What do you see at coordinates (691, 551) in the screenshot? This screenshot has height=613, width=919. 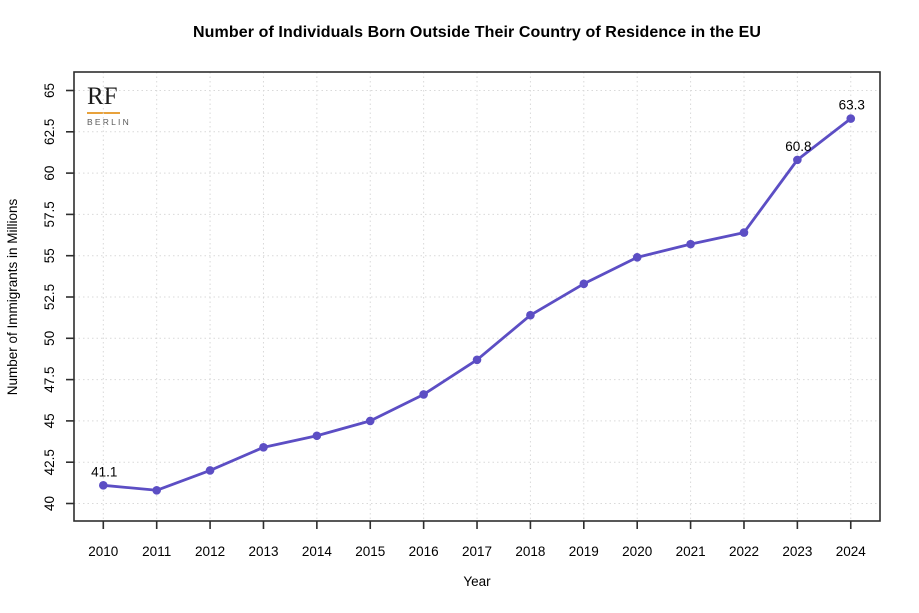 I see `x-tick-label: 2021` at bounding box center [691, 551].